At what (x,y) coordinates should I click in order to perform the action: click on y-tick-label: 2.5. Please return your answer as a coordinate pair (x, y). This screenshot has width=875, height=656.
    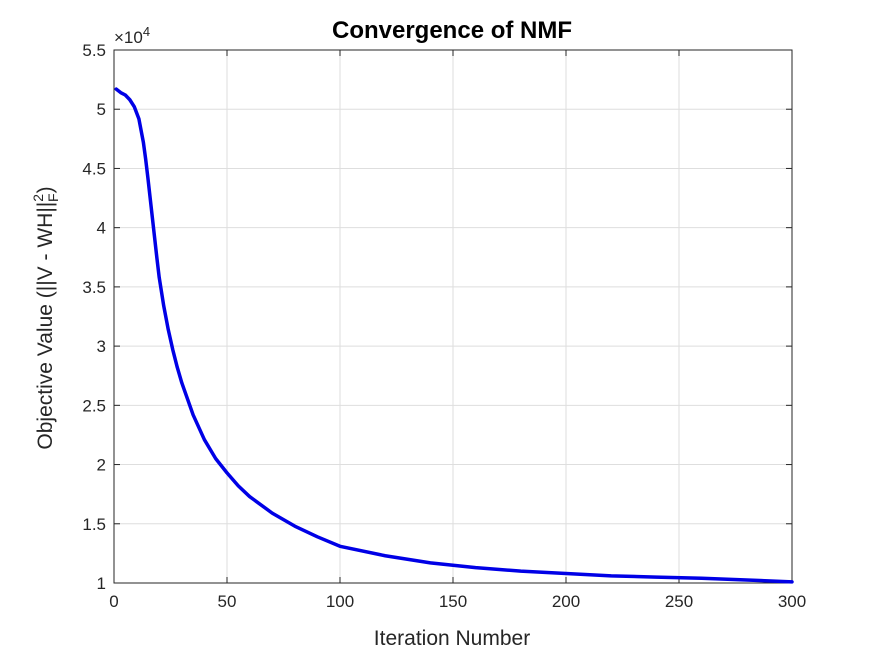
    Looking at the image, I should click on (94, 405).